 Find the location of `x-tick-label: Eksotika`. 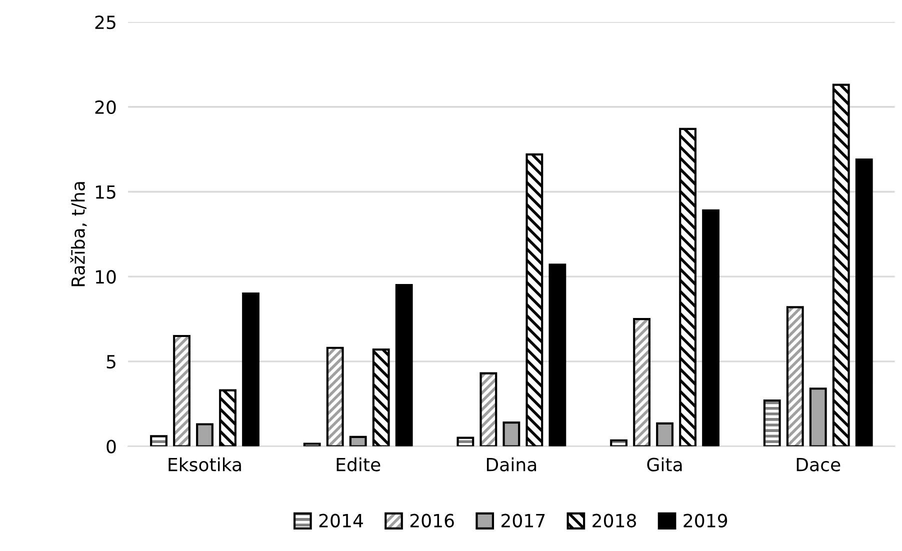

x-tick-label: Eksotika is located at coordinates (204, 464).